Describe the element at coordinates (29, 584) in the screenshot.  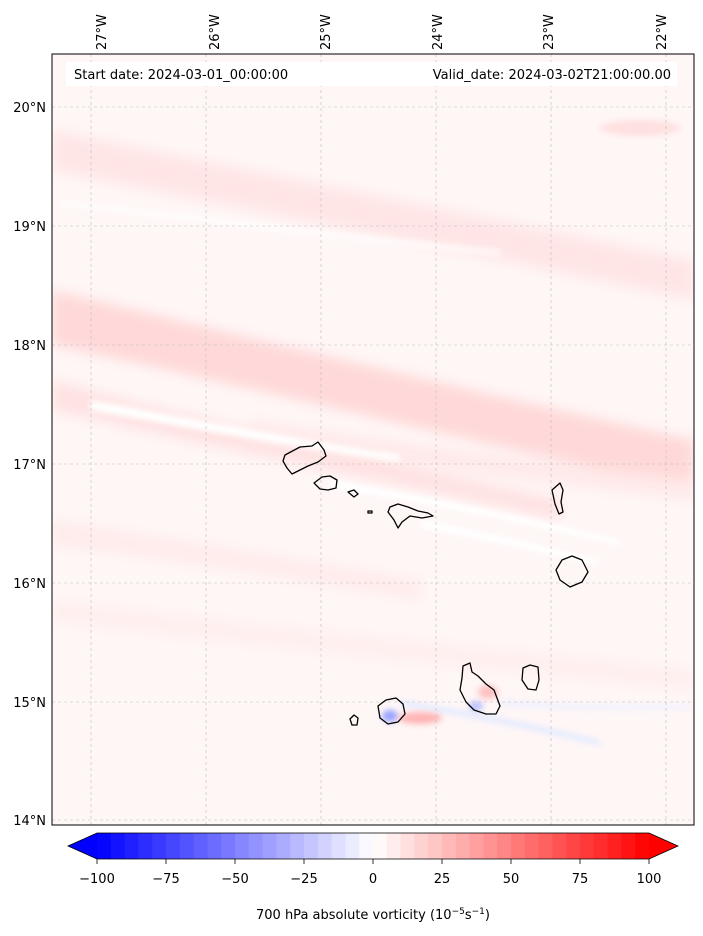
I see `lat-tick-label: 16°N` at that location.